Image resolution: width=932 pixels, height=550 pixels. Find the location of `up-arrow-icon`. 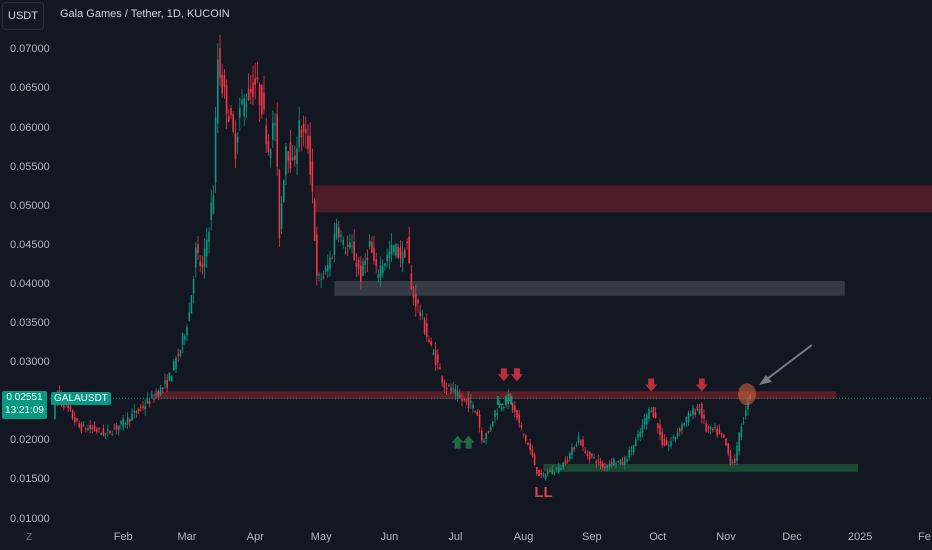

up-arrow-icon is located at coordinates (468, 442).